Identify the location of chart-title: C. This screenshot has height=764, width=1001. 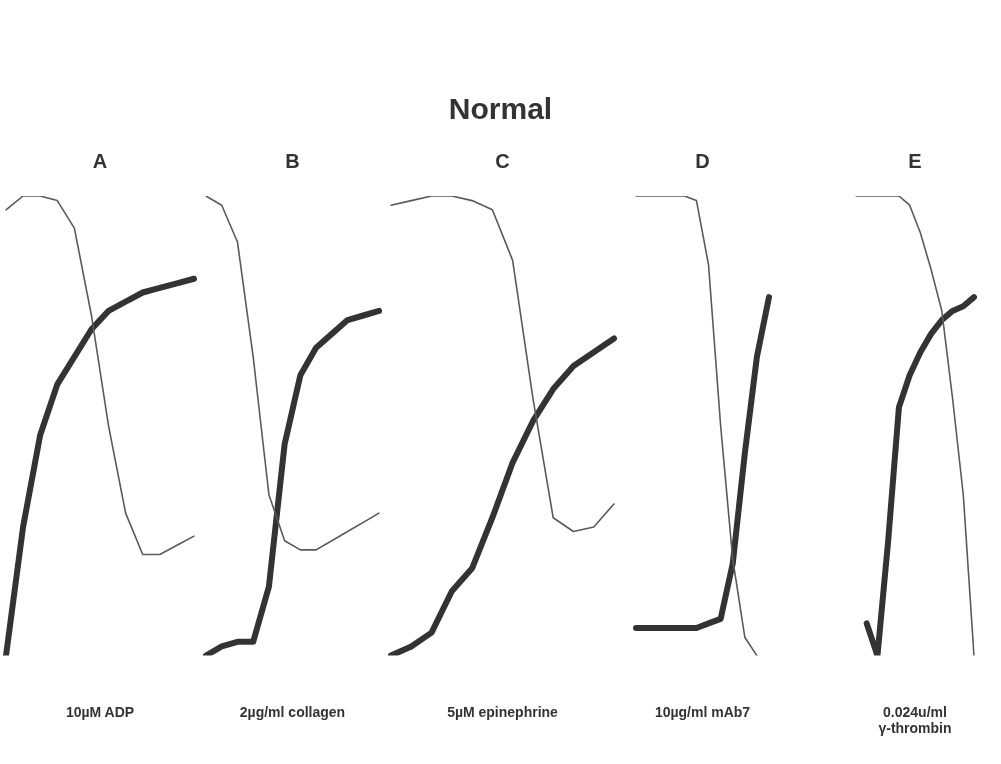
(502, 162).